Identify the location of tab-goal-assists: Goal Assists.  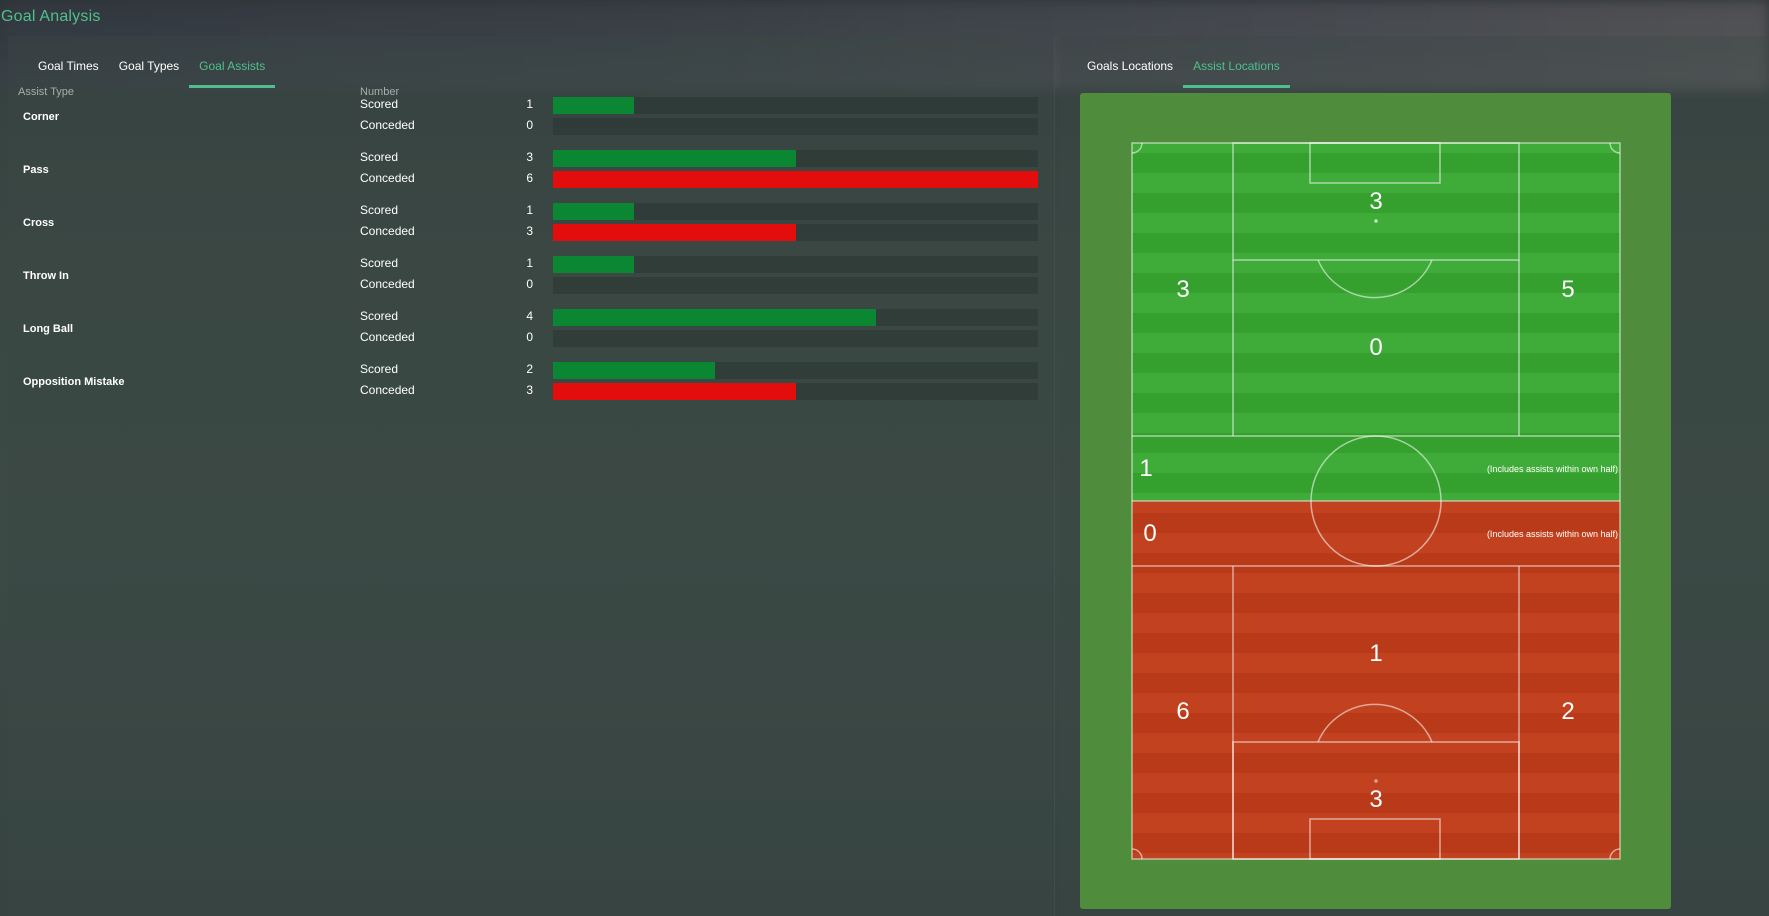
(232, 70).